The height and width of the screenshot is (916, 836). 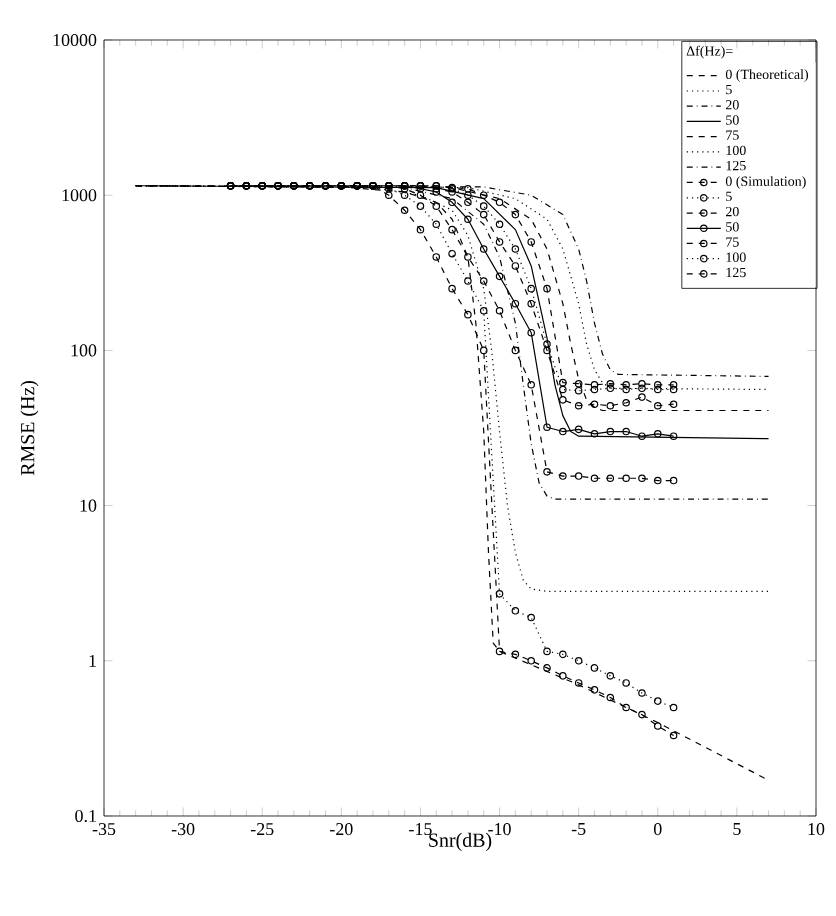 I want to click on y-tick-label: 1, so click(x=92, y=660).